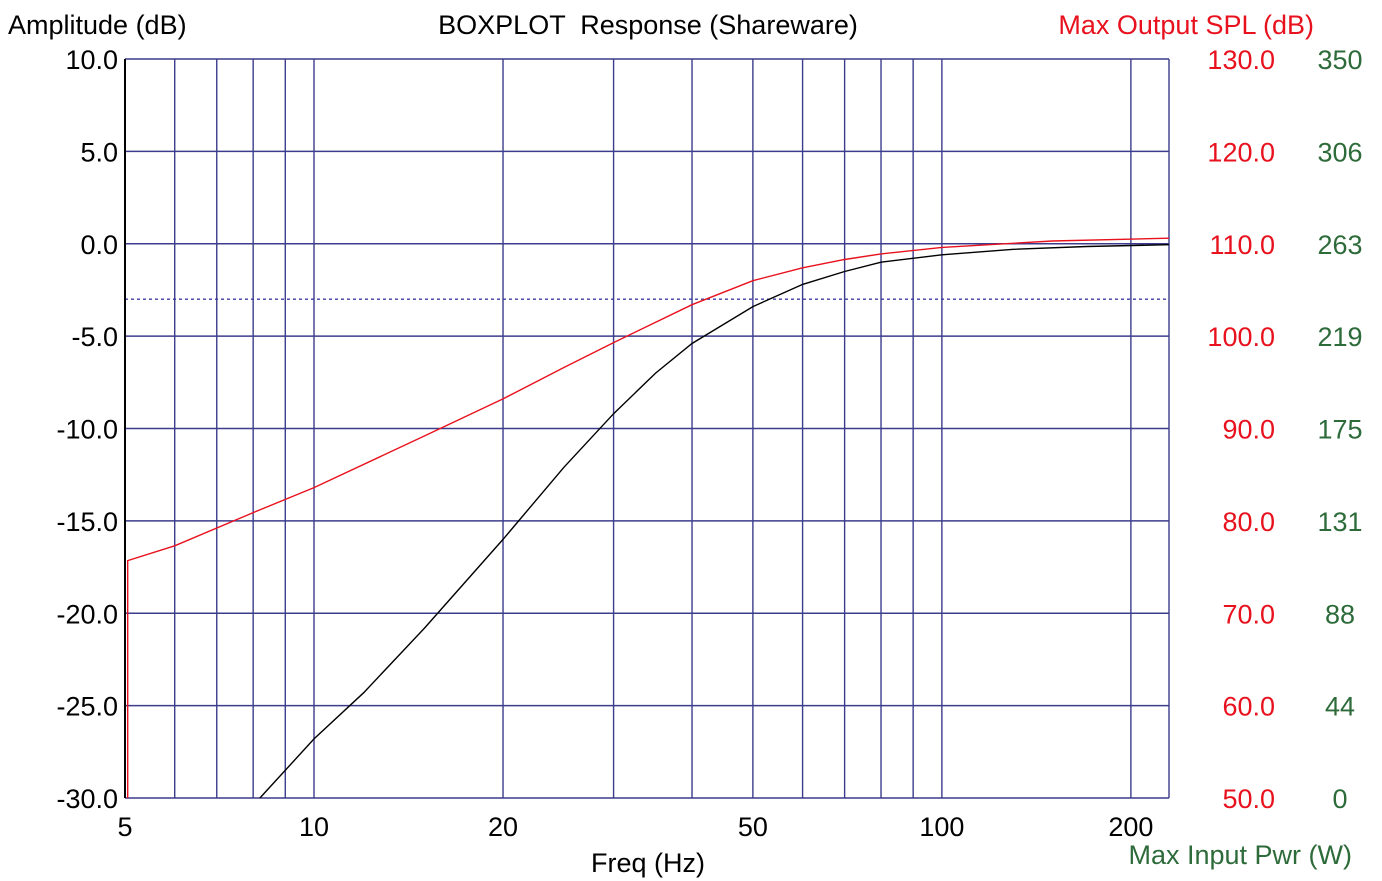  Describe the element at coordinates (1248, 522) in the screenshot. I see `y-tick-label-spl: 80.0` at that location.